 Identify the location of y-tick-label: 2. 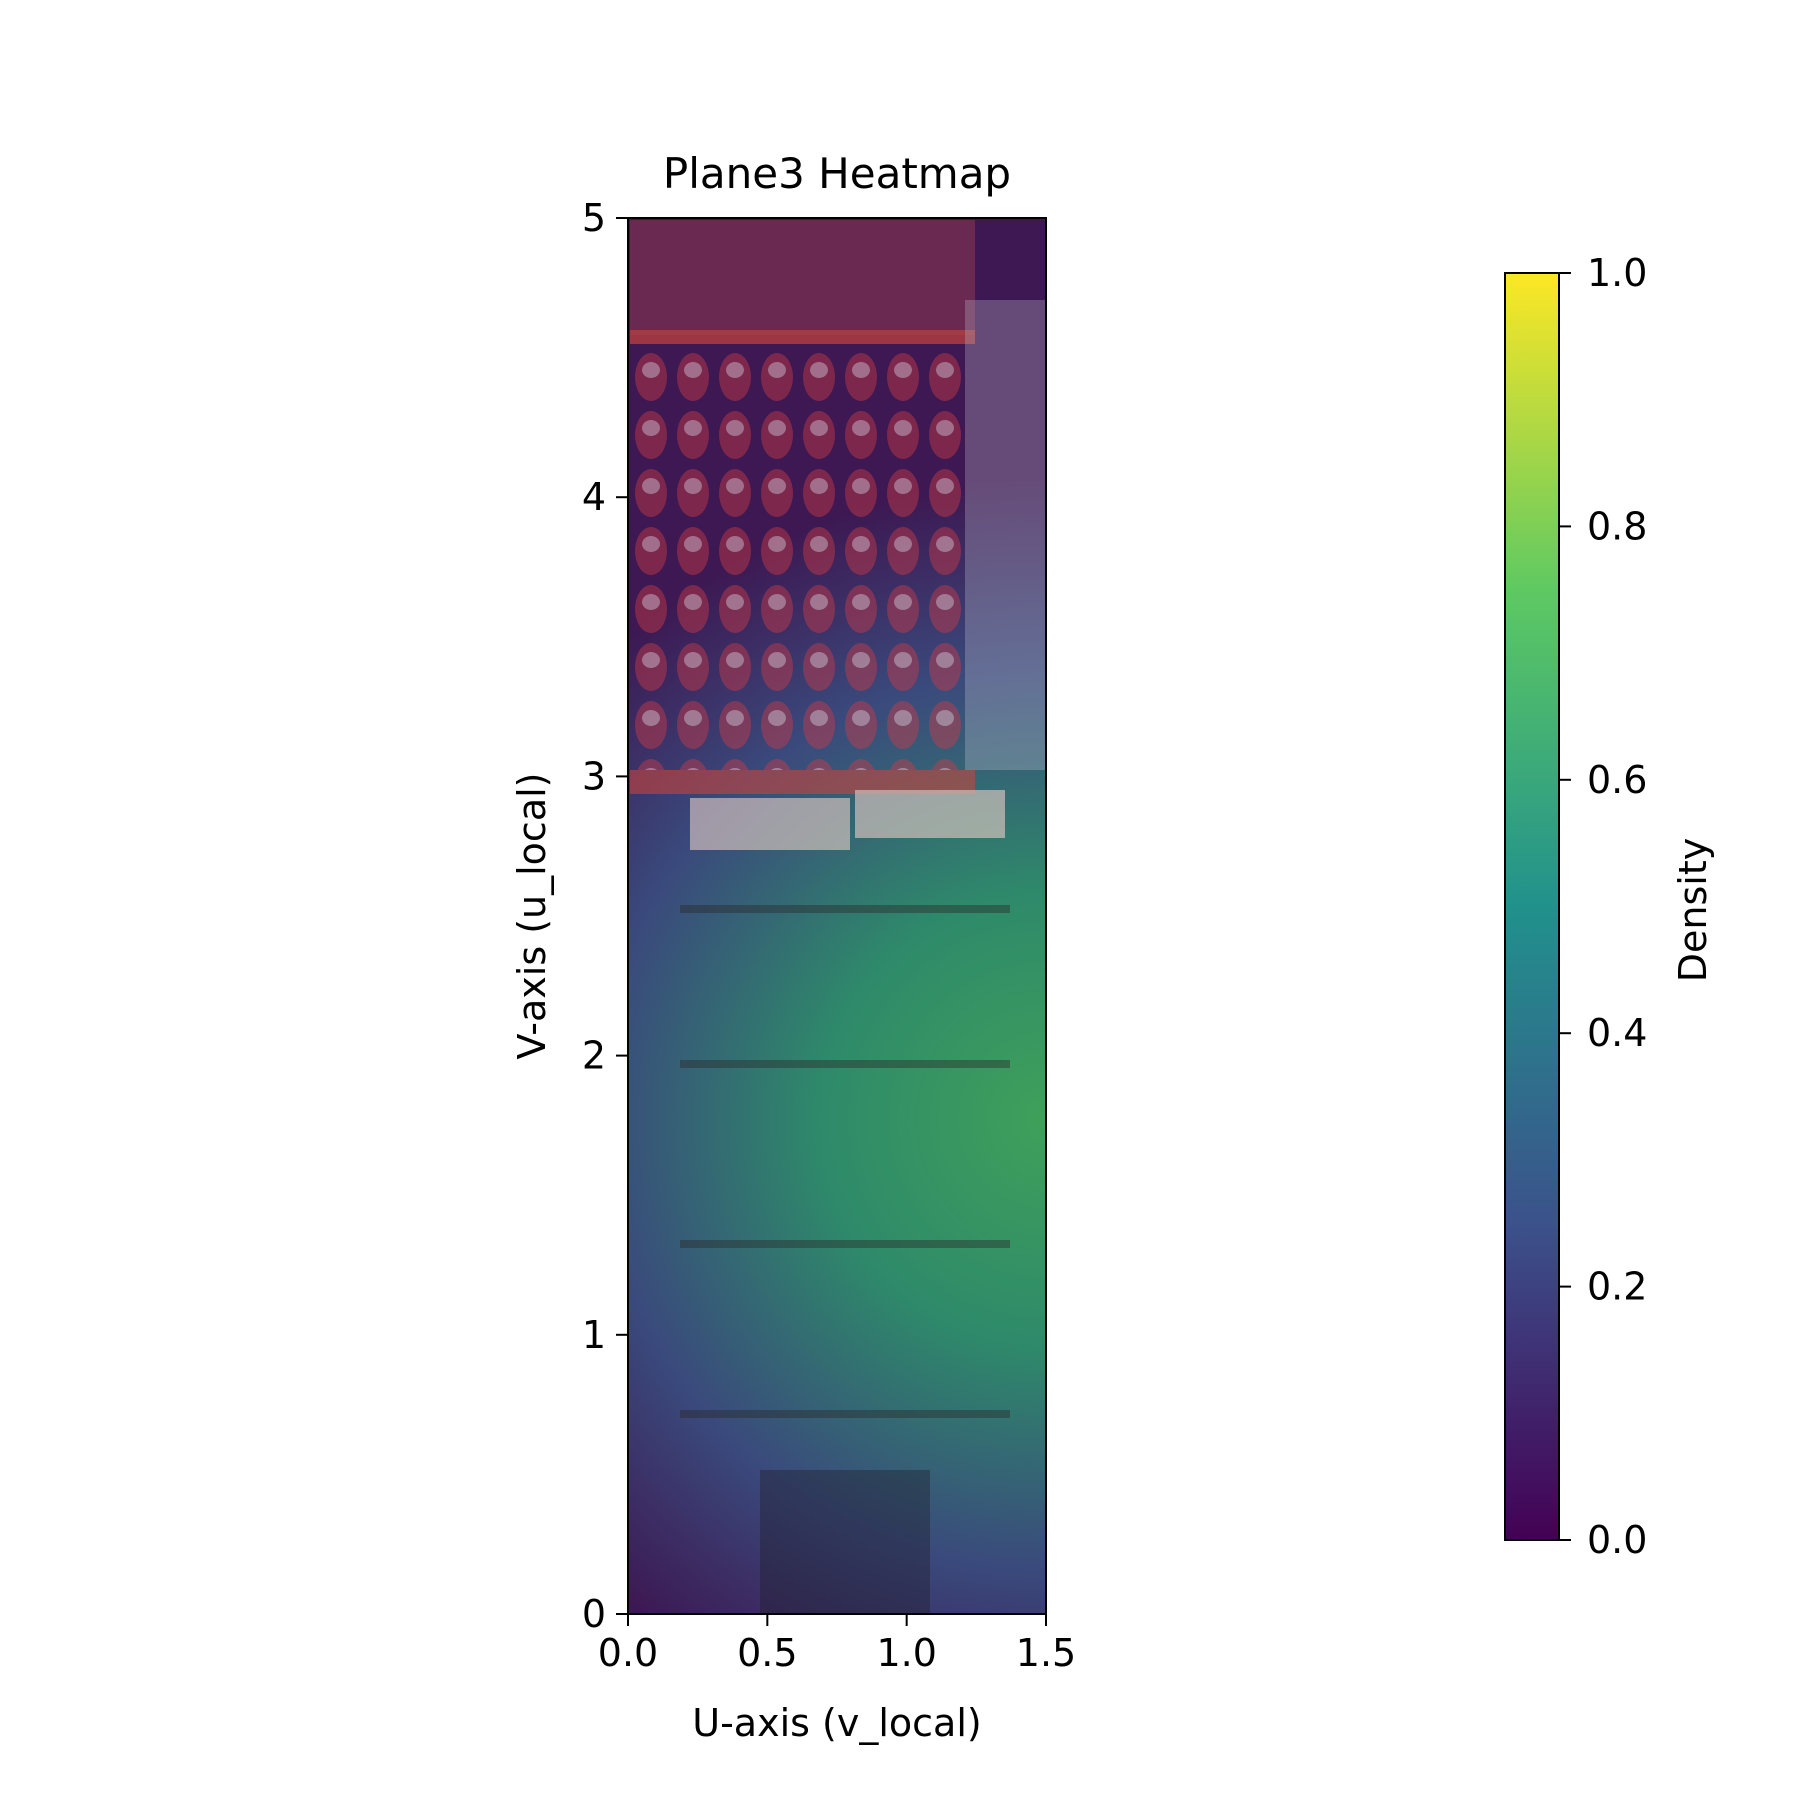
(594, 1056).